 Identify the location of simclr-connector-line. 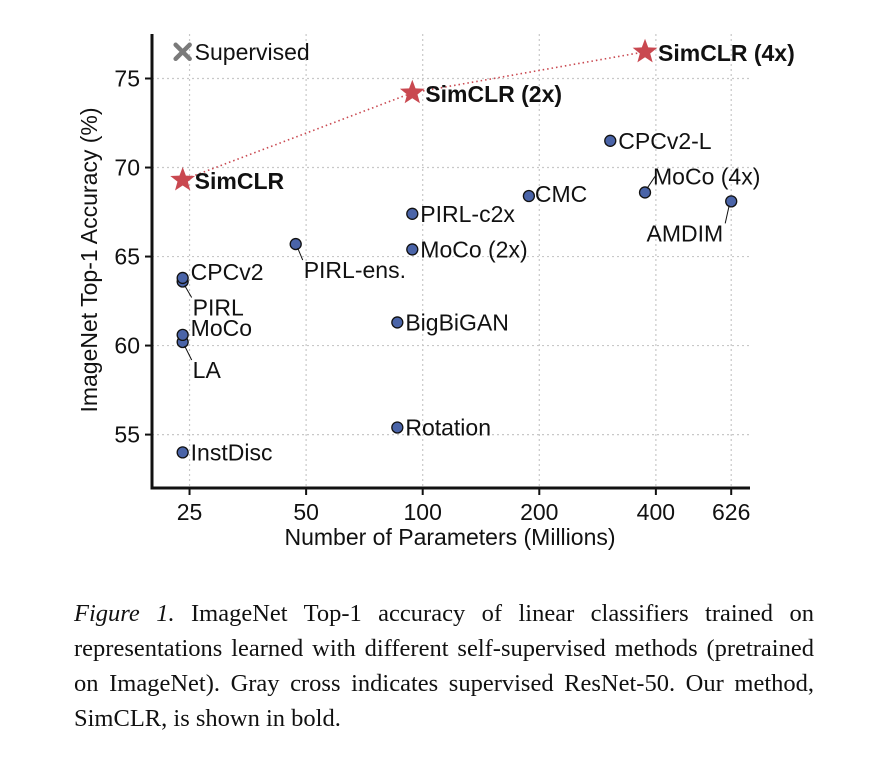
(414, 116).